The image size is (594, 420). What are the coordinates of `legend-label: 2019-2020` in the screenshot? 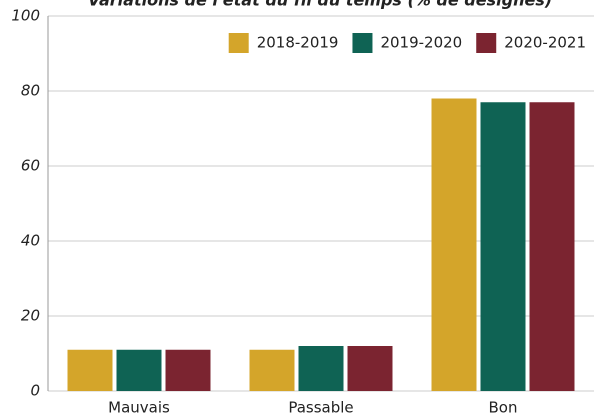 It's located at (421, 43).